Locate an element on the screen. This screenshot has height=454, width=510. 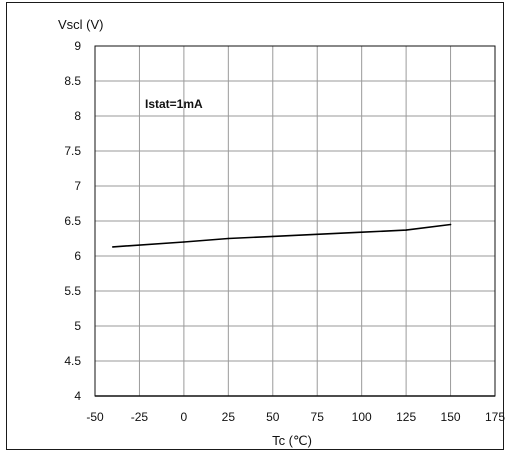
y-axis-ticks: 4 4.5 5 5.5 6 6.5 7 7.5 8 8.5 9 is located at coordinates (72, 221).